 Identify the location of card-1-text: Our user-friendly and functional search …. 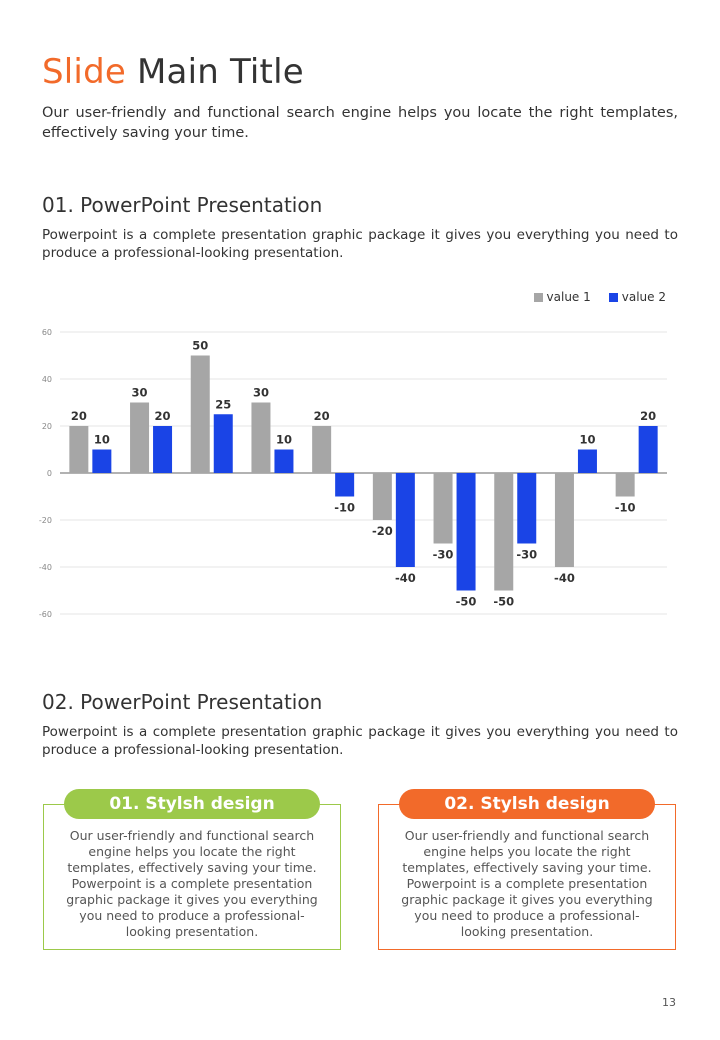
(192, 883).